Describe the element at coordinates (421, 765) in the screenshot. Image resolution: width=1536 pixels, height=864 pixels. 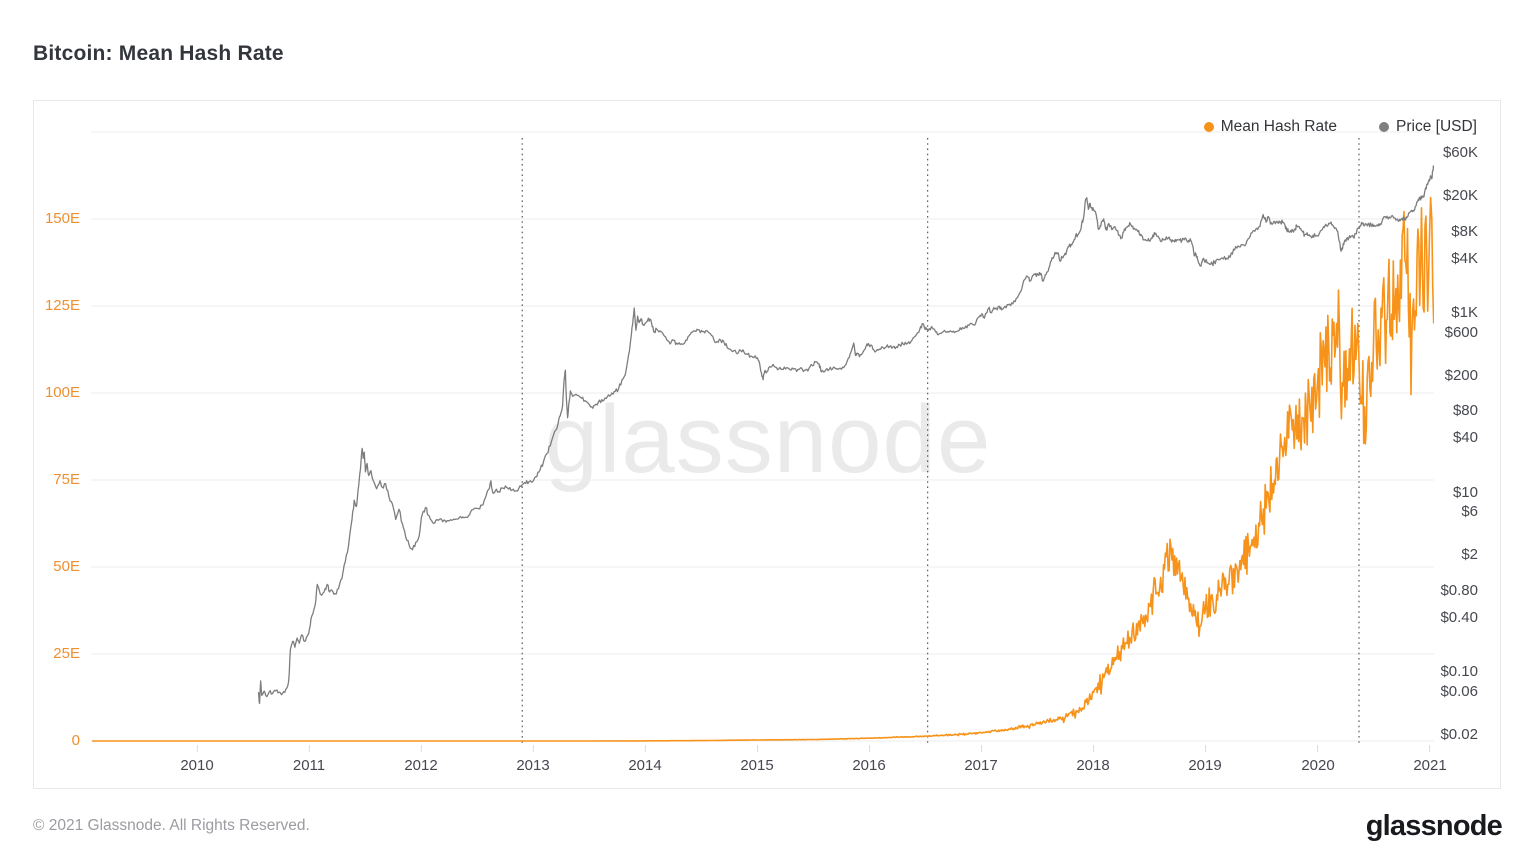
I see `x-axis-tick-year: 2012` at that location.